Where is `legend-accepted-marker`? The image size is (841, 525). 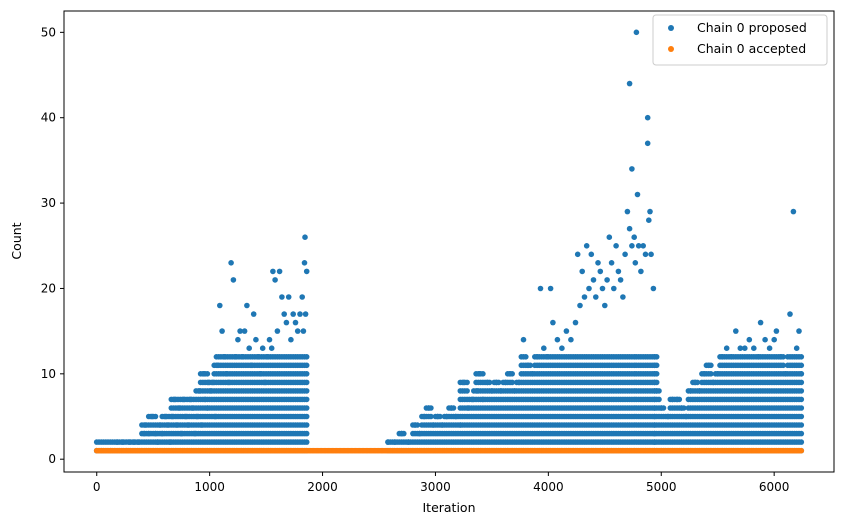
legend-accepted-marker is located at coordinates (671, 49).